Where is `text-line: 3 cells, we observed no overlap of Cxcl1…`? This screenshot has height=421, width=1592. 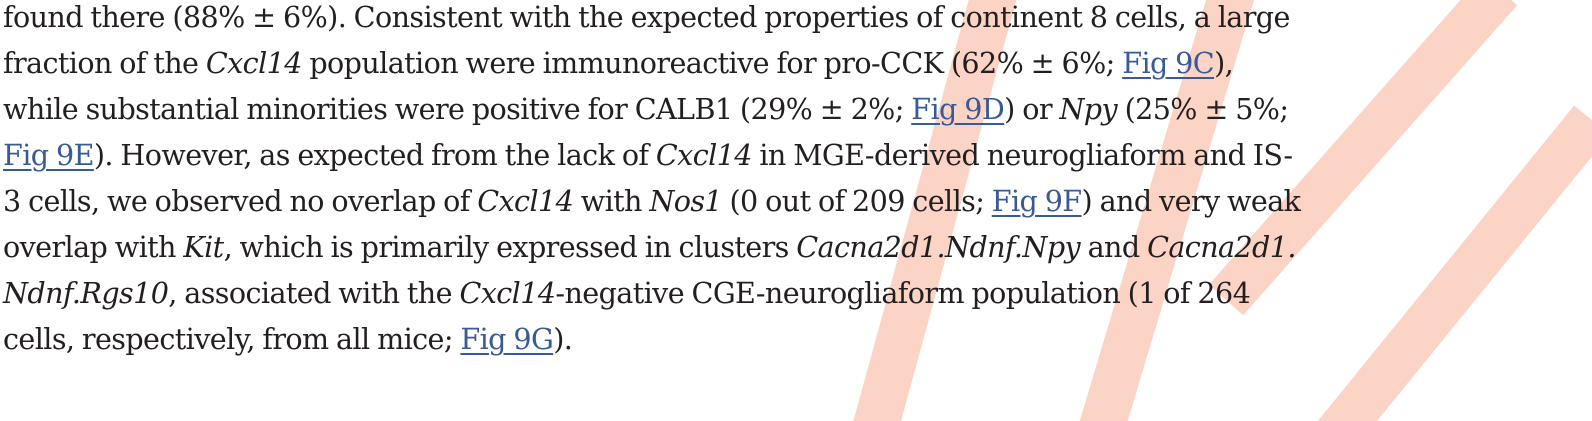 text-line: 3 cells, we observed no overlap of Cxcl1… is located at coordinates (797, 201).